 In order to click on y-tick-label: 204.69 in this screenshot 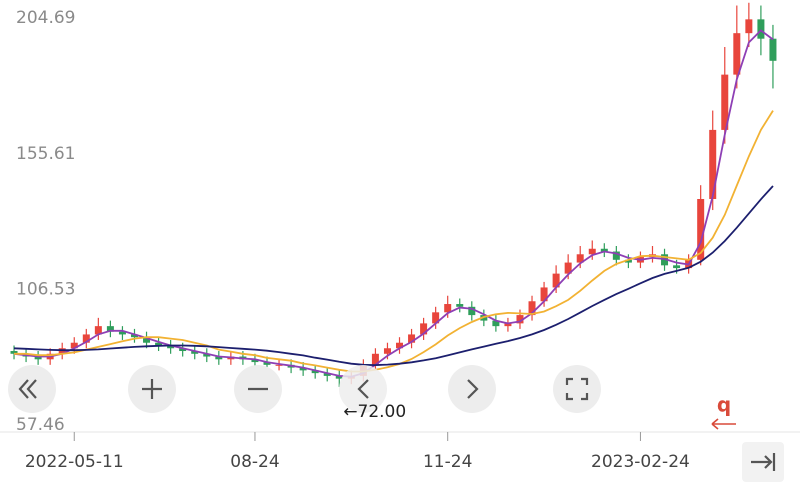, I will do `click(45, 18)`.